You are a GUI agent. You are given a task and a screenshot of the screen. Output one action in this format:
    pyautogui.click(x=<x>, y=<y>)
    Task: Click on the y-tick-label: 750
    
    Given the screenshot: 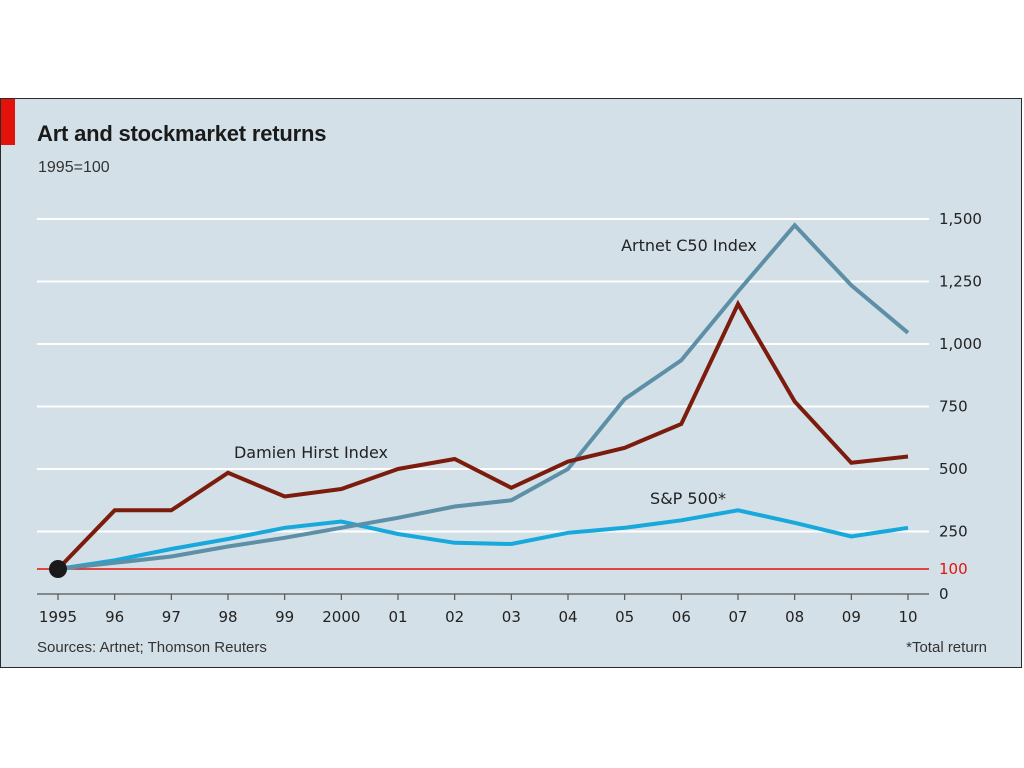 What is the action you would take?
    pyautogui.click(x=953, y=407)
    